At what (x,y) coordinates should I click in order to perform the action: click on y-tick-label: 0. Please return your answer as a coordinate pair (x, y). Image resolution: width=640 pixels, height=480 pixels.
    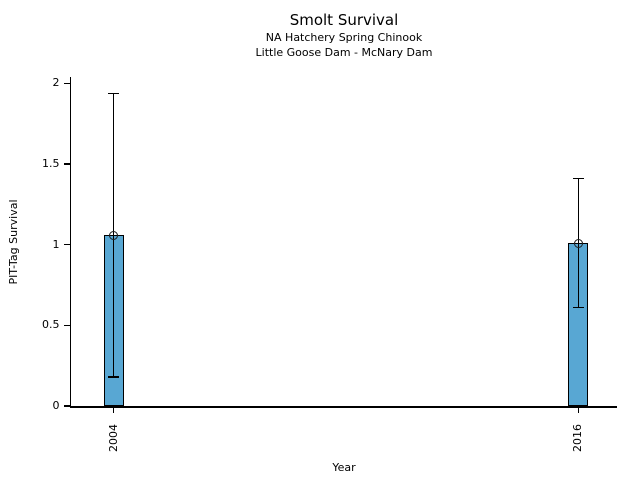
    Looking at the image, I should click on (56, 405).